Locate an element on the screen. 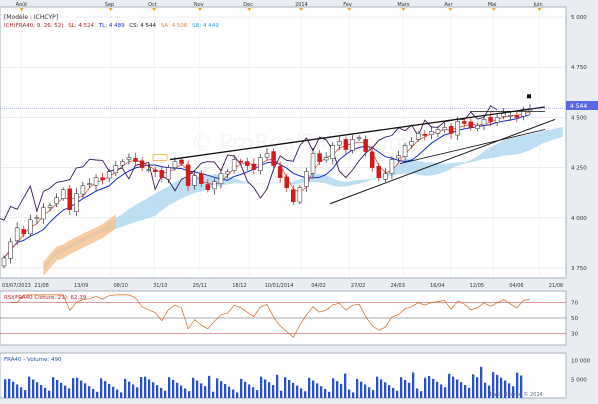 This screenshot has height=404, width=598. rsi-y-tick-label: 70 is located at coordinates (574, 304).